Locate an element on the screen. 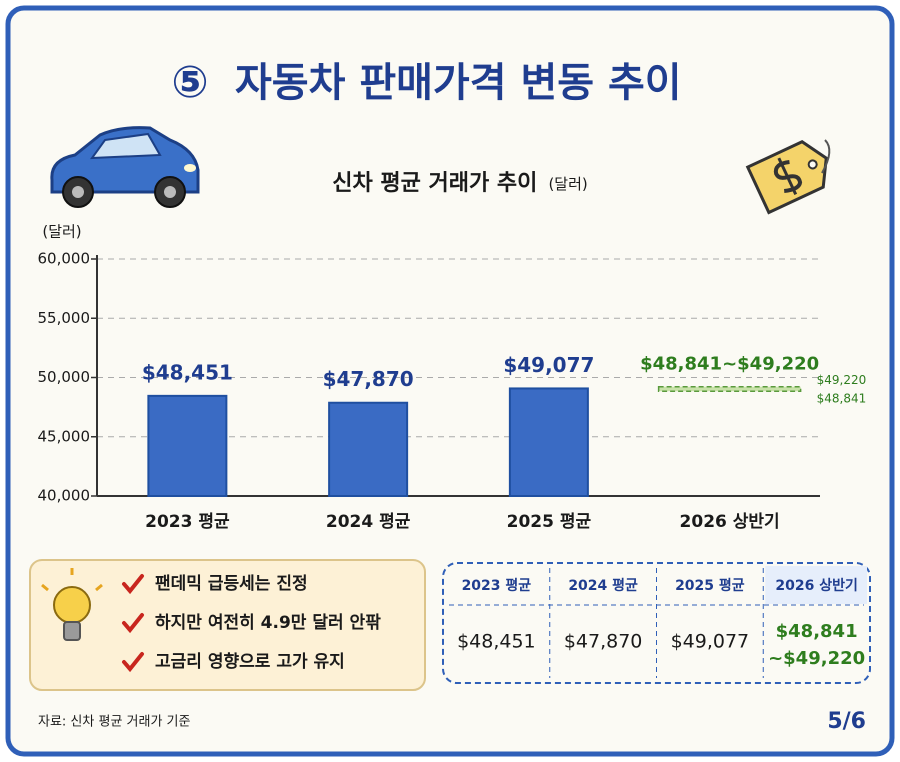 The height and width of the screenshot is (762, 900). bulb-icon is located at coordinates (72, 604).